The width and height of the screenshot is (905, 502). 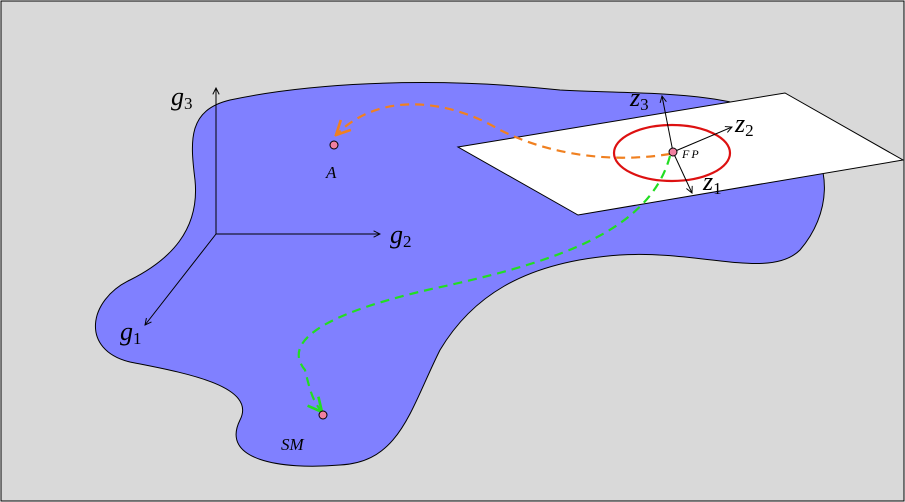 I want to click on label-z2: z2, so click(x=744, y=124).